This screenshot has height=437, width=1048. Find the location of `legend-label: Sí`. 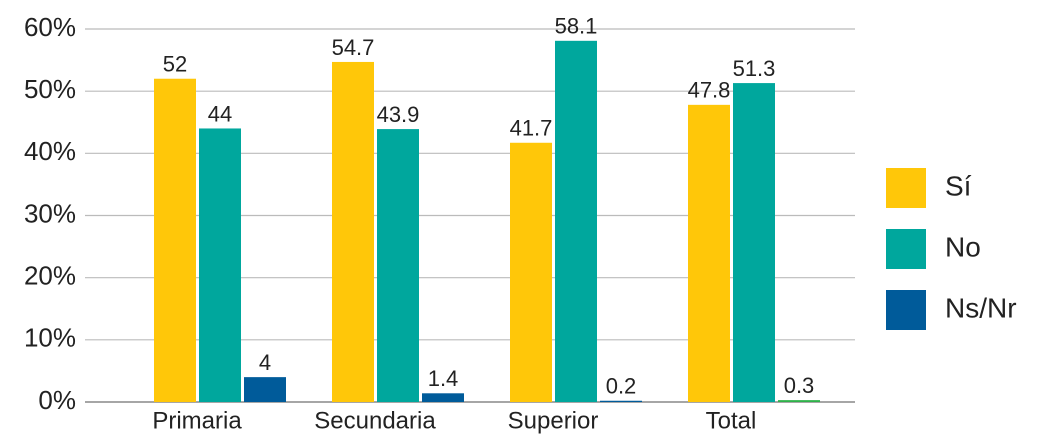

legend-label: Sí is located at coordinates (958, 185).